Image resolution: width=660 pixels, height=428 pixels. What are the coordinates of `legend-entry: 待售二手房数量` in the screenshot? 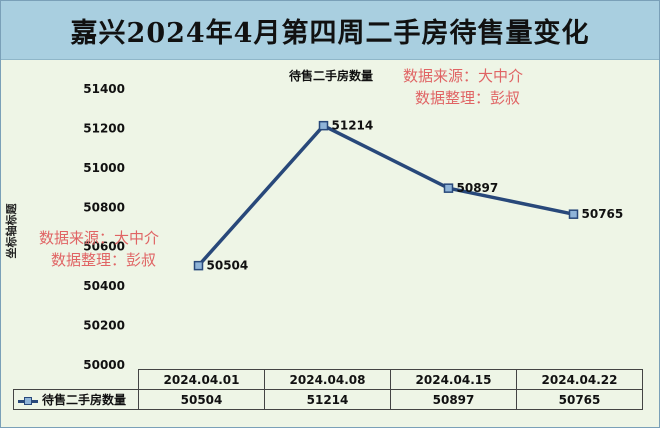 It's located at (76, 399).